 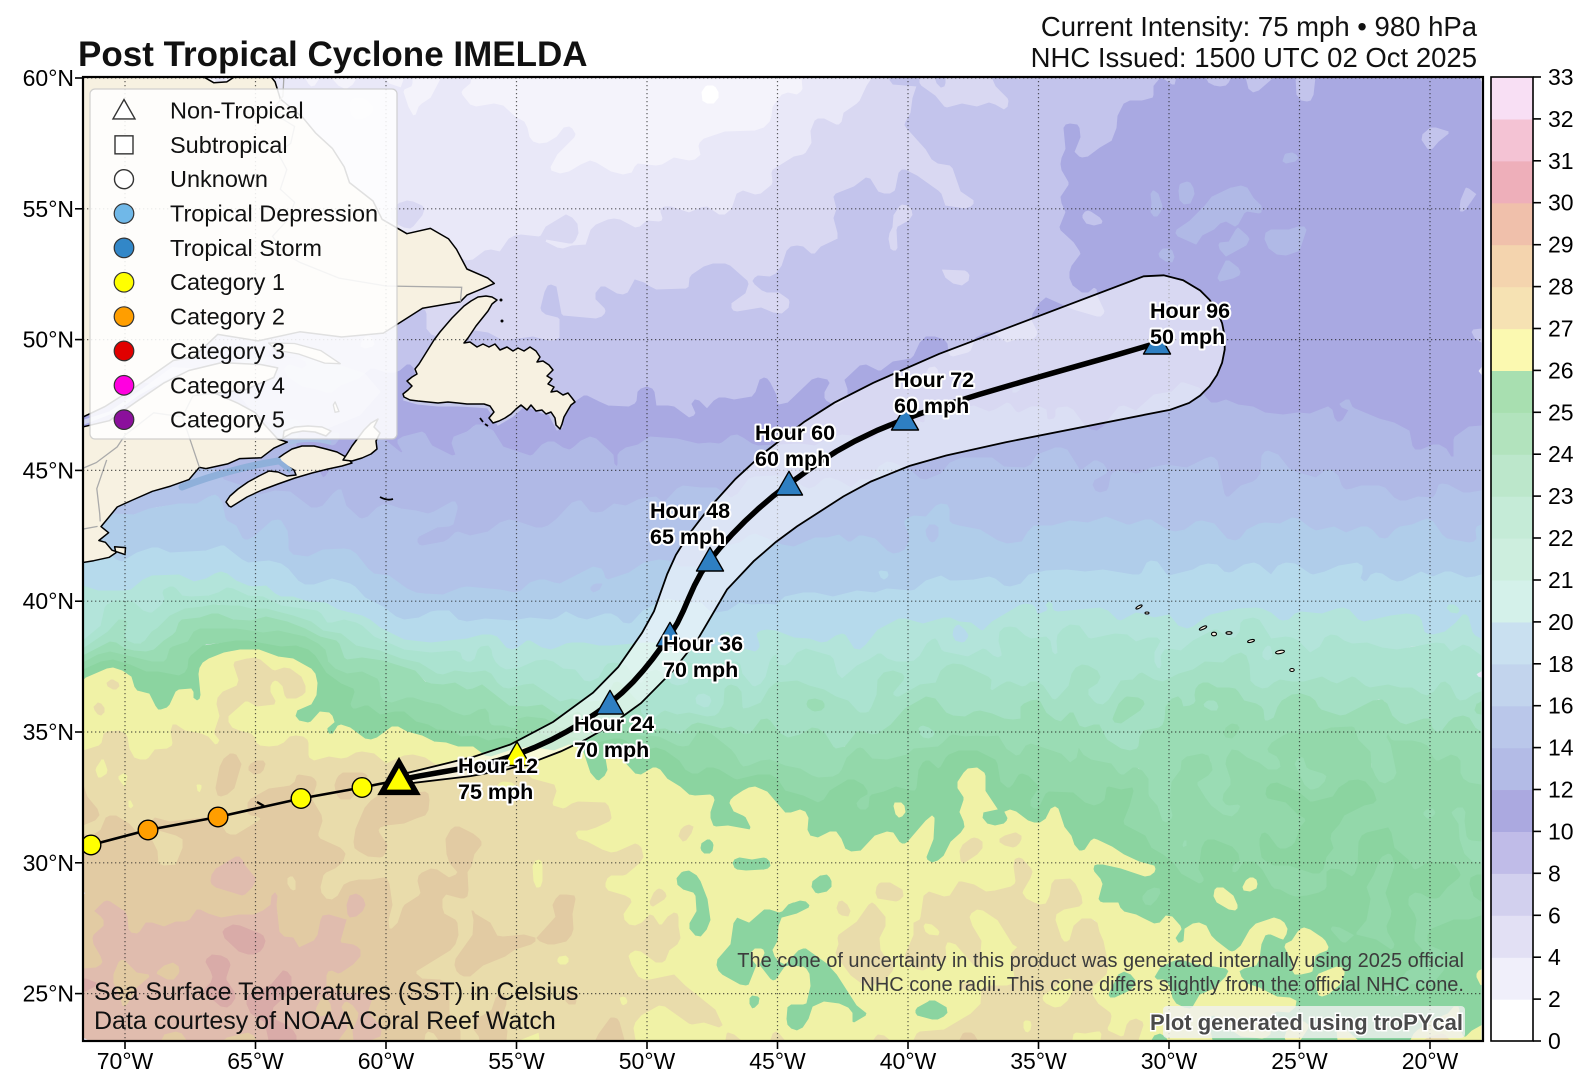 What do you see at coordinates (227, 317) in the screenshot?
I see `svg-text: Category 2` at bounding box center [227, 317].